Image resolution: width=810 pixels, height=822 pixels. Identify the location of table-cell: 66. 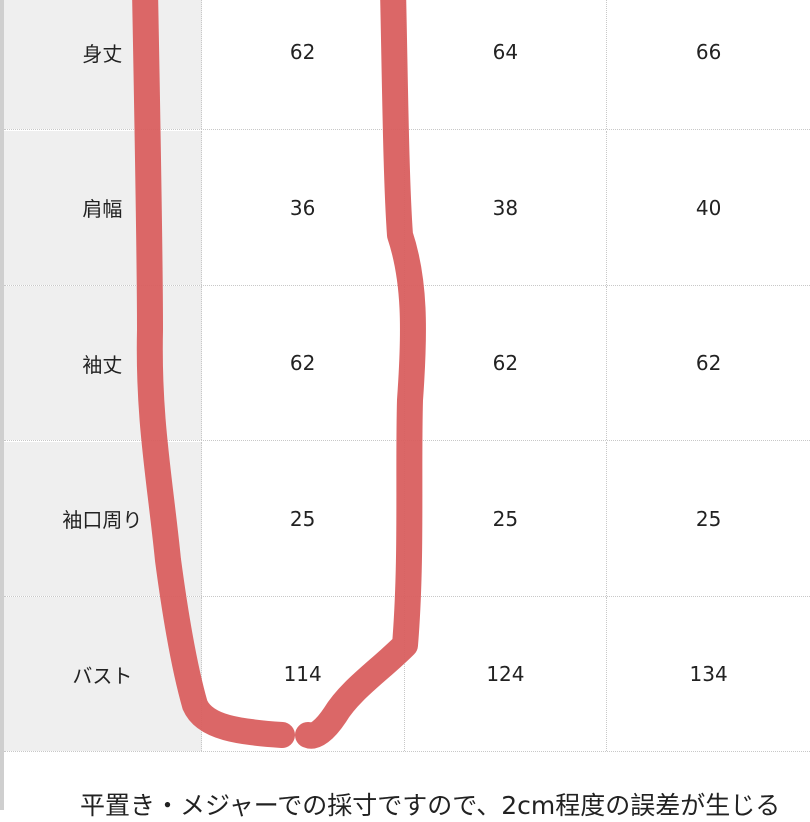
(708, 64).